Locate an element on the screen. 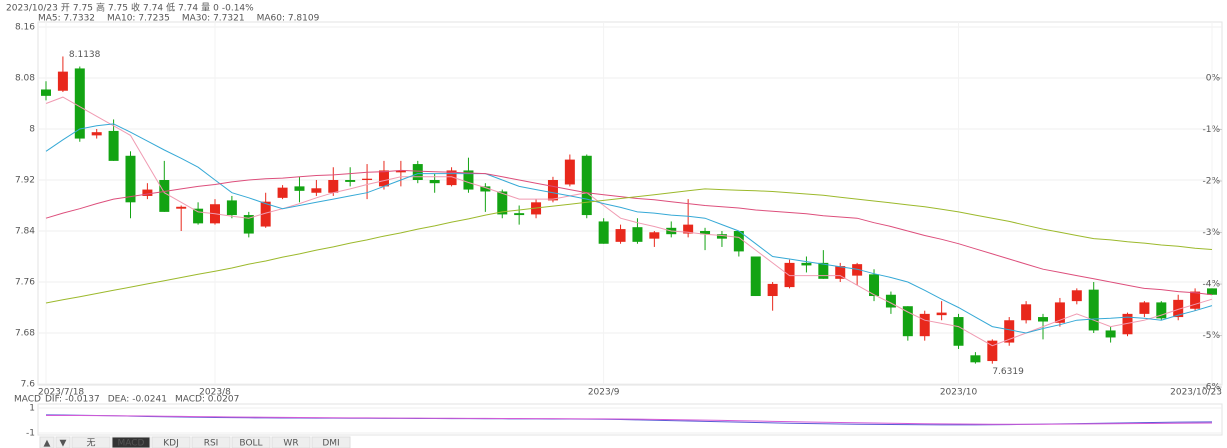  tab-label: ▲ is located at coordinates (47, 443).